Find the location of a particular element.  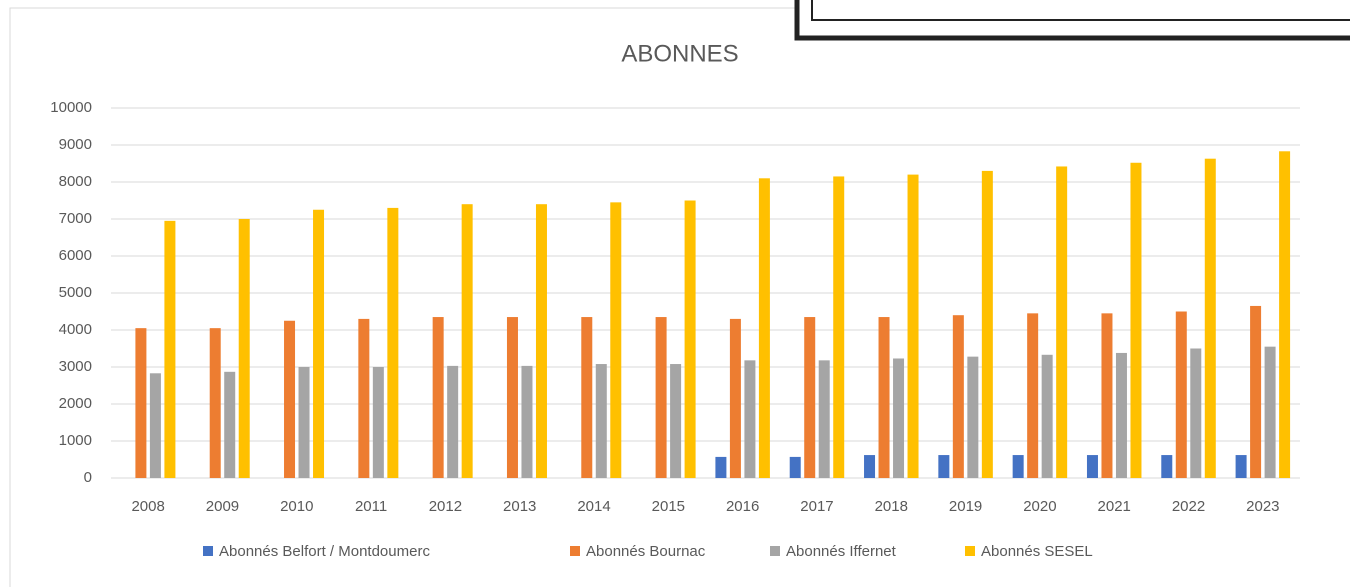

x-tick-label: 2020 is located at coordinates (1039, 506).